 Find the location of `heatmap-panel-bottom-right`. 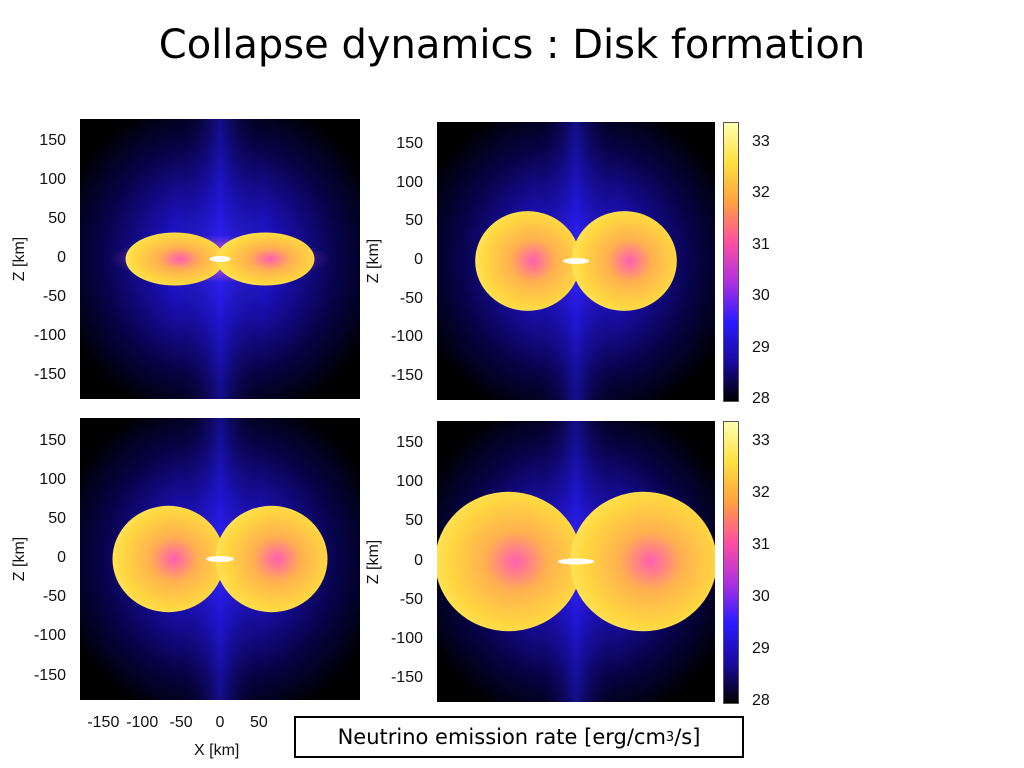

heatmap-panel-bottom-right is located at coordinates (576, 561).